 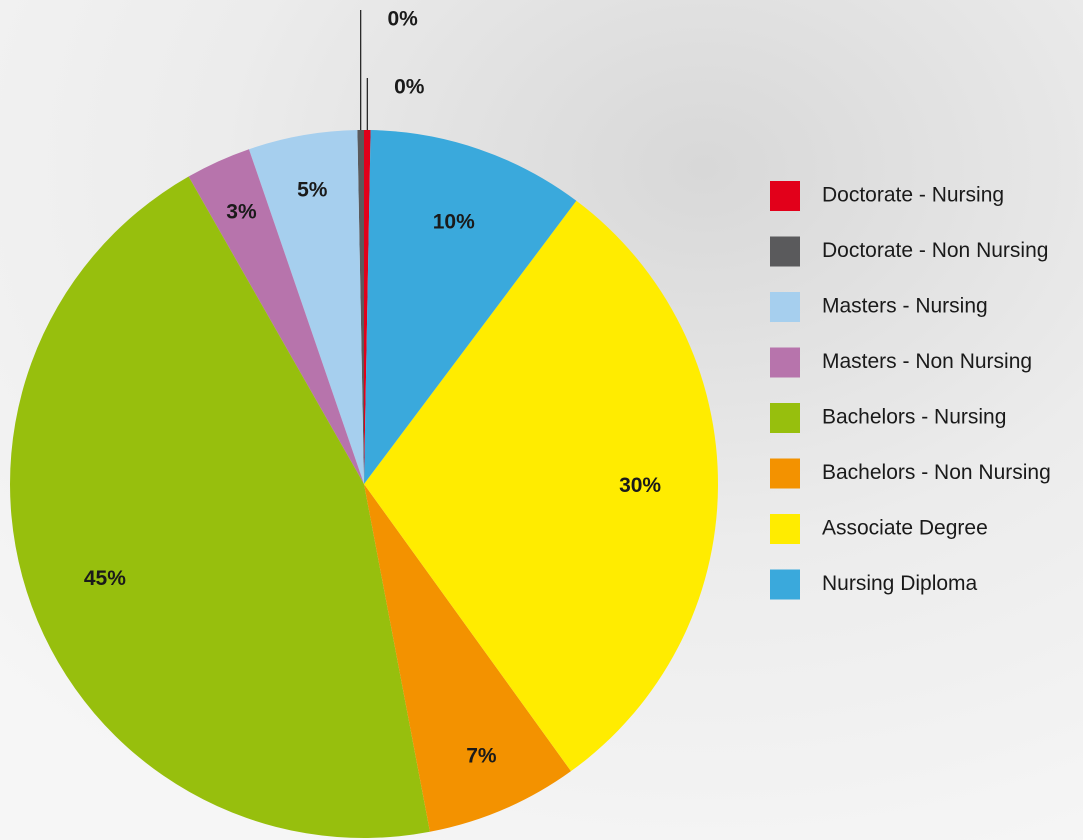 I want to click on data-label: 3%, so click(x=241, y=212).